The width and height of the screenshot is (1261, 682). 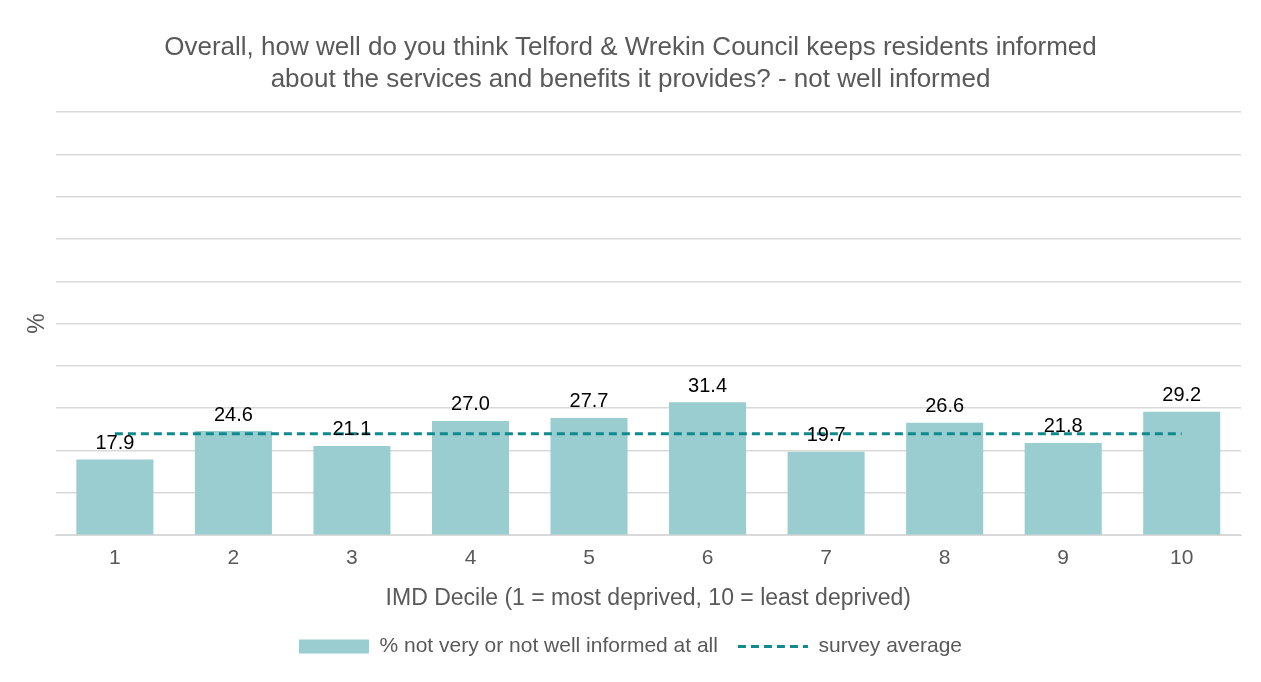 What do you see at coordinates (944, 556) in the screenshot?
I see `x-tick-label: 8` at bounding box center [944, 556].